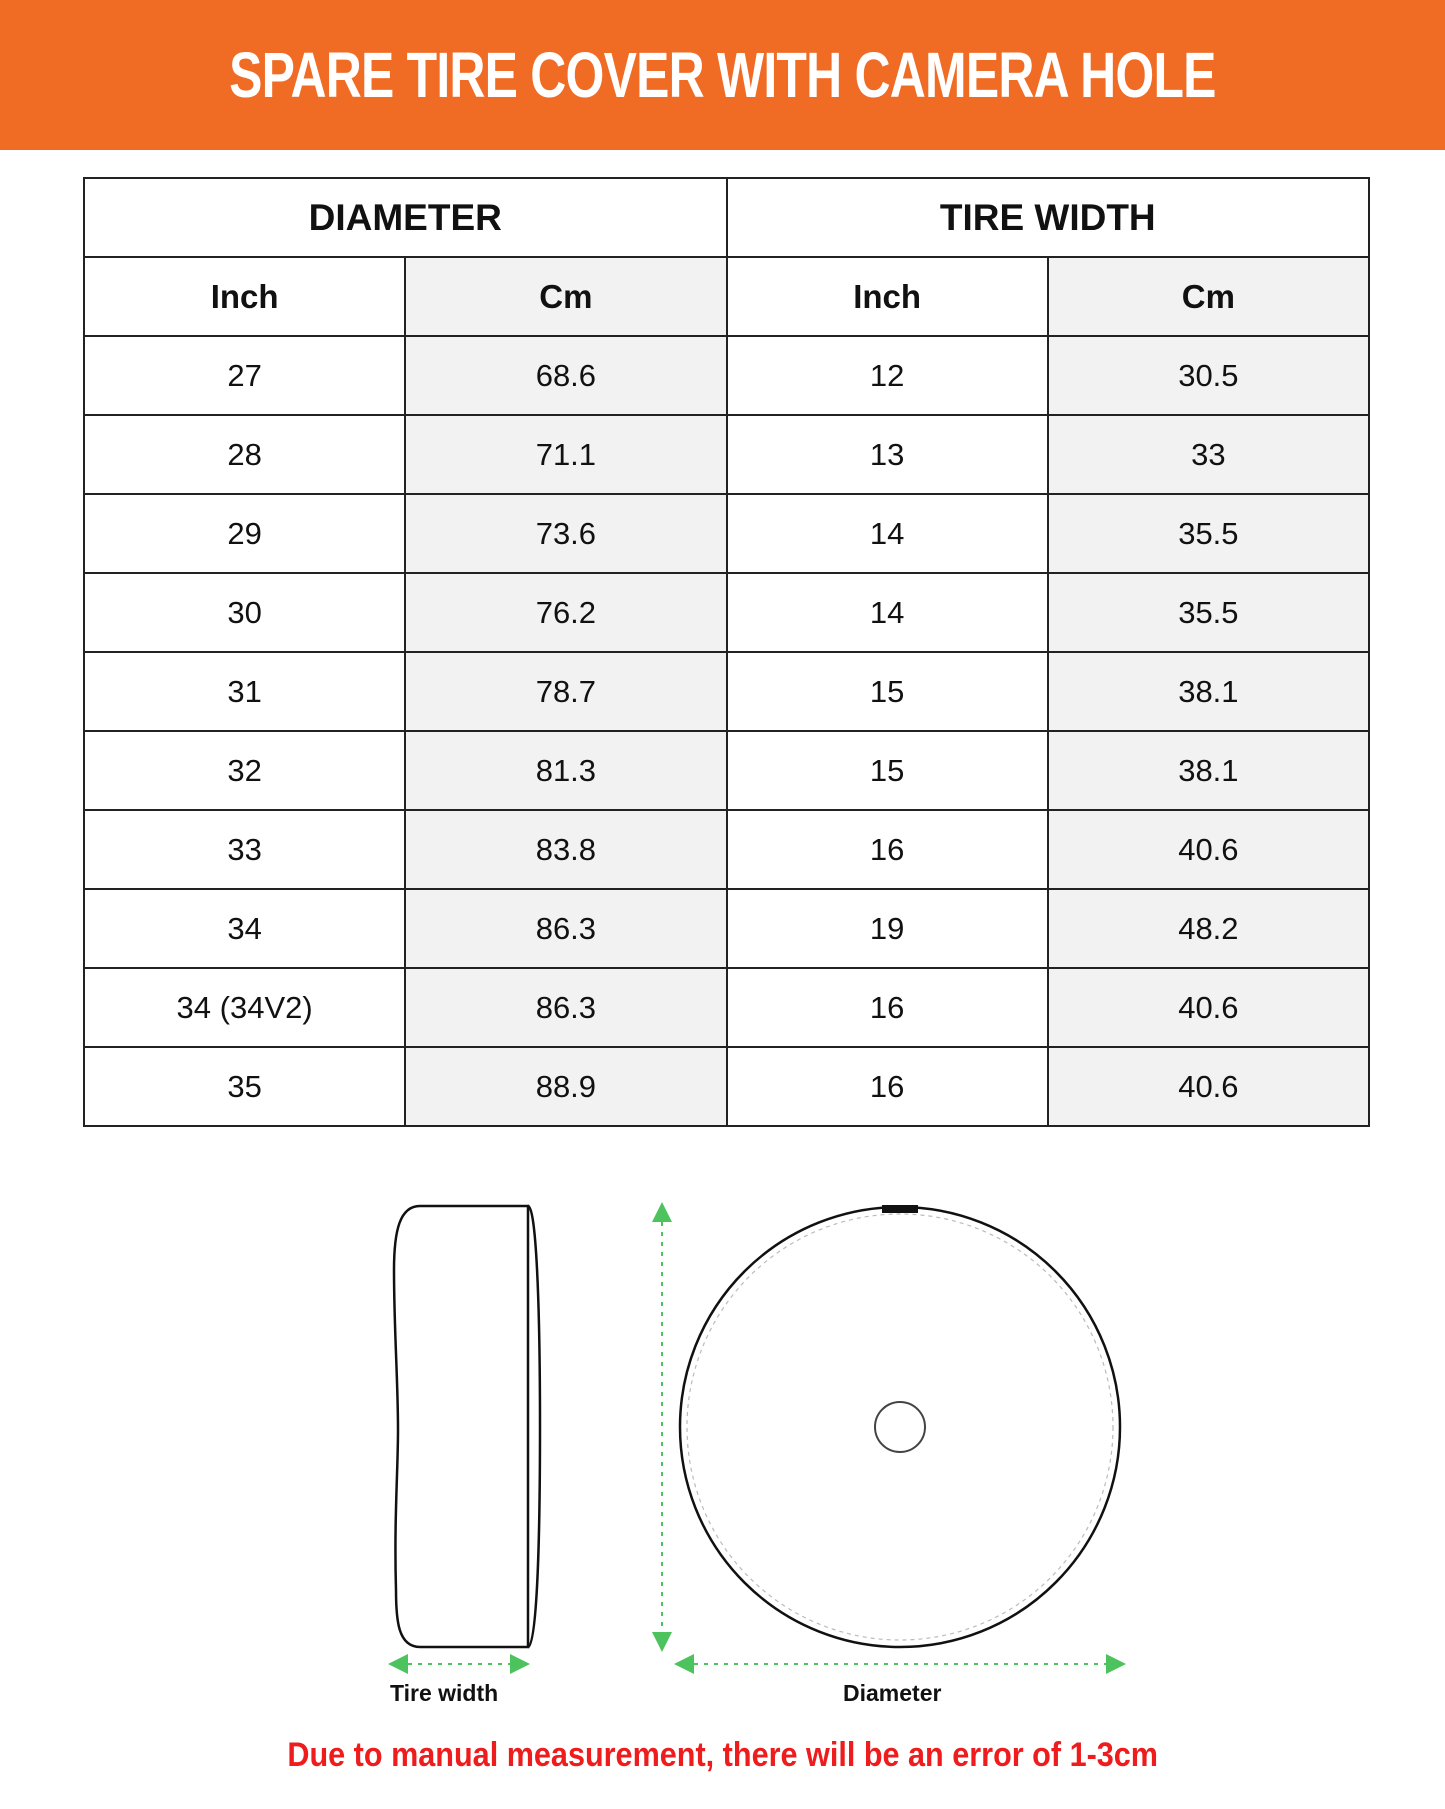 The height and width of the screenshot is (1809, 1445). I want to click on diameter-cm-cell: 81.3, so click(566, 770).